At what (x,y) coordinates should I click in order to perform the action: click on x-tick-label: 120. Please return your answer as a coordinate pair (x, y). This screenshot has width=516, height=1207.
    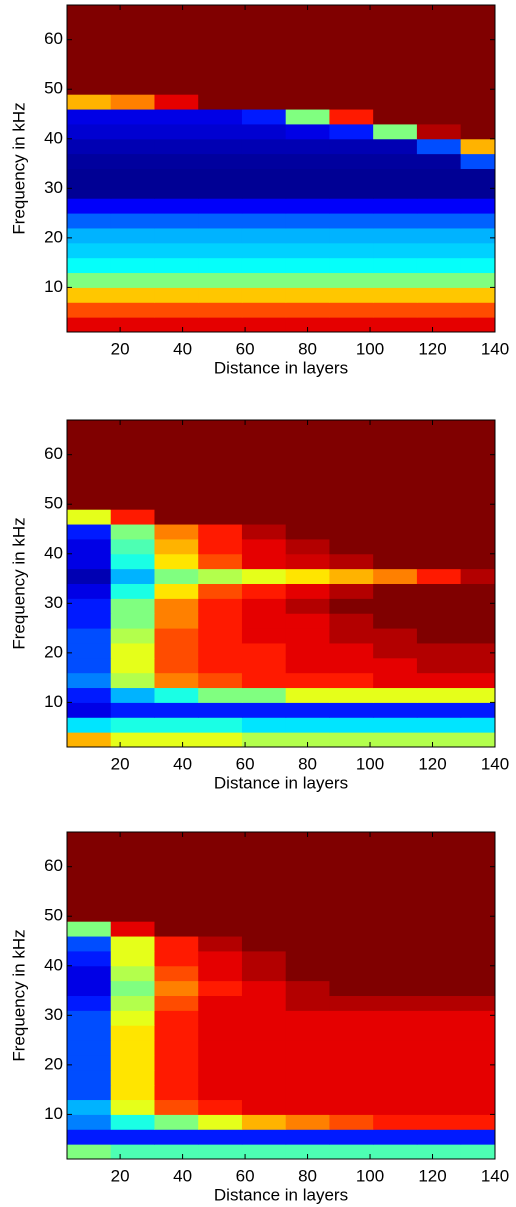
    Looking at the image, I should click on (432, 763).